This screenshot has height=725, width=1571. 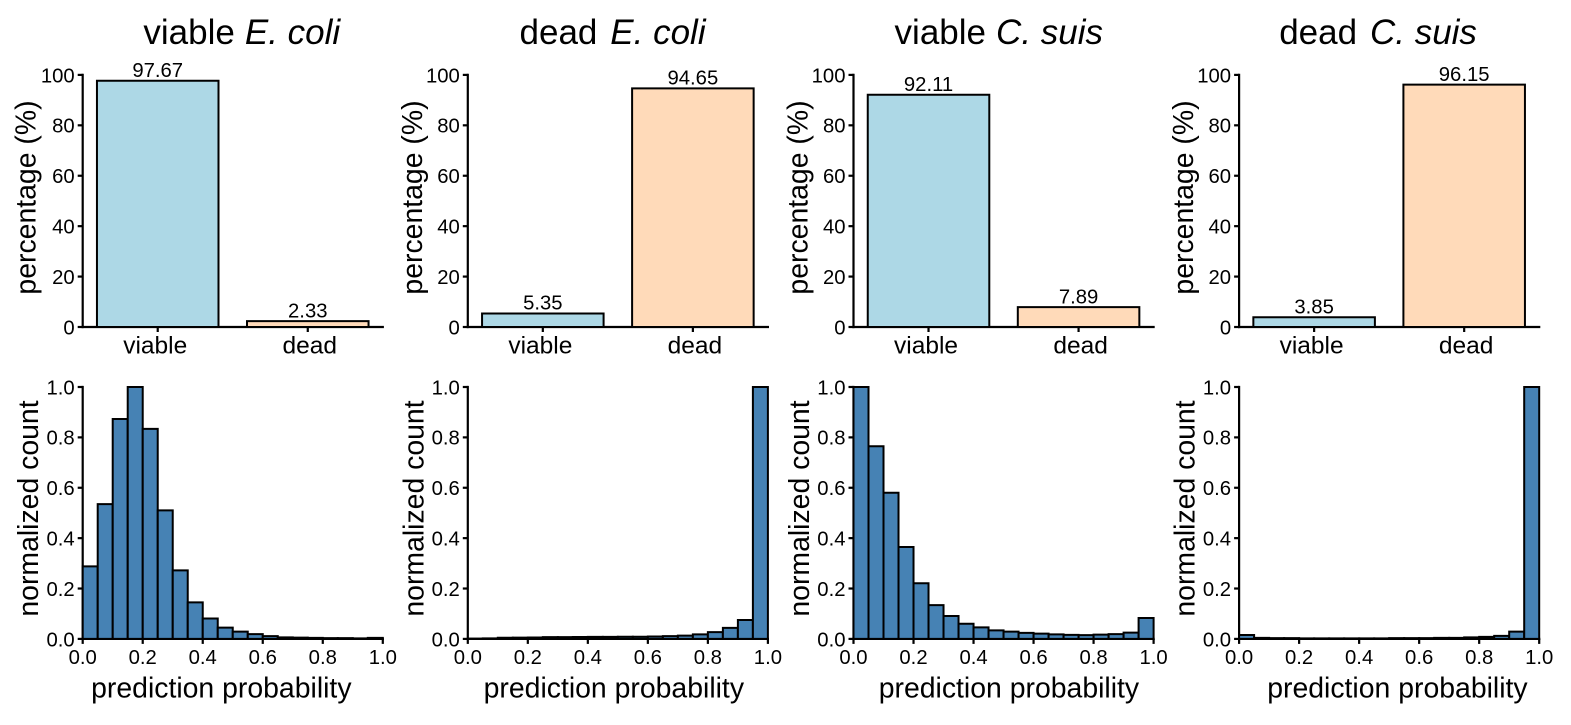 What do you see at coordinates (157, 71) in the screenshot?
I see `svg-text: 97.67` at bounding box center [157, 71].